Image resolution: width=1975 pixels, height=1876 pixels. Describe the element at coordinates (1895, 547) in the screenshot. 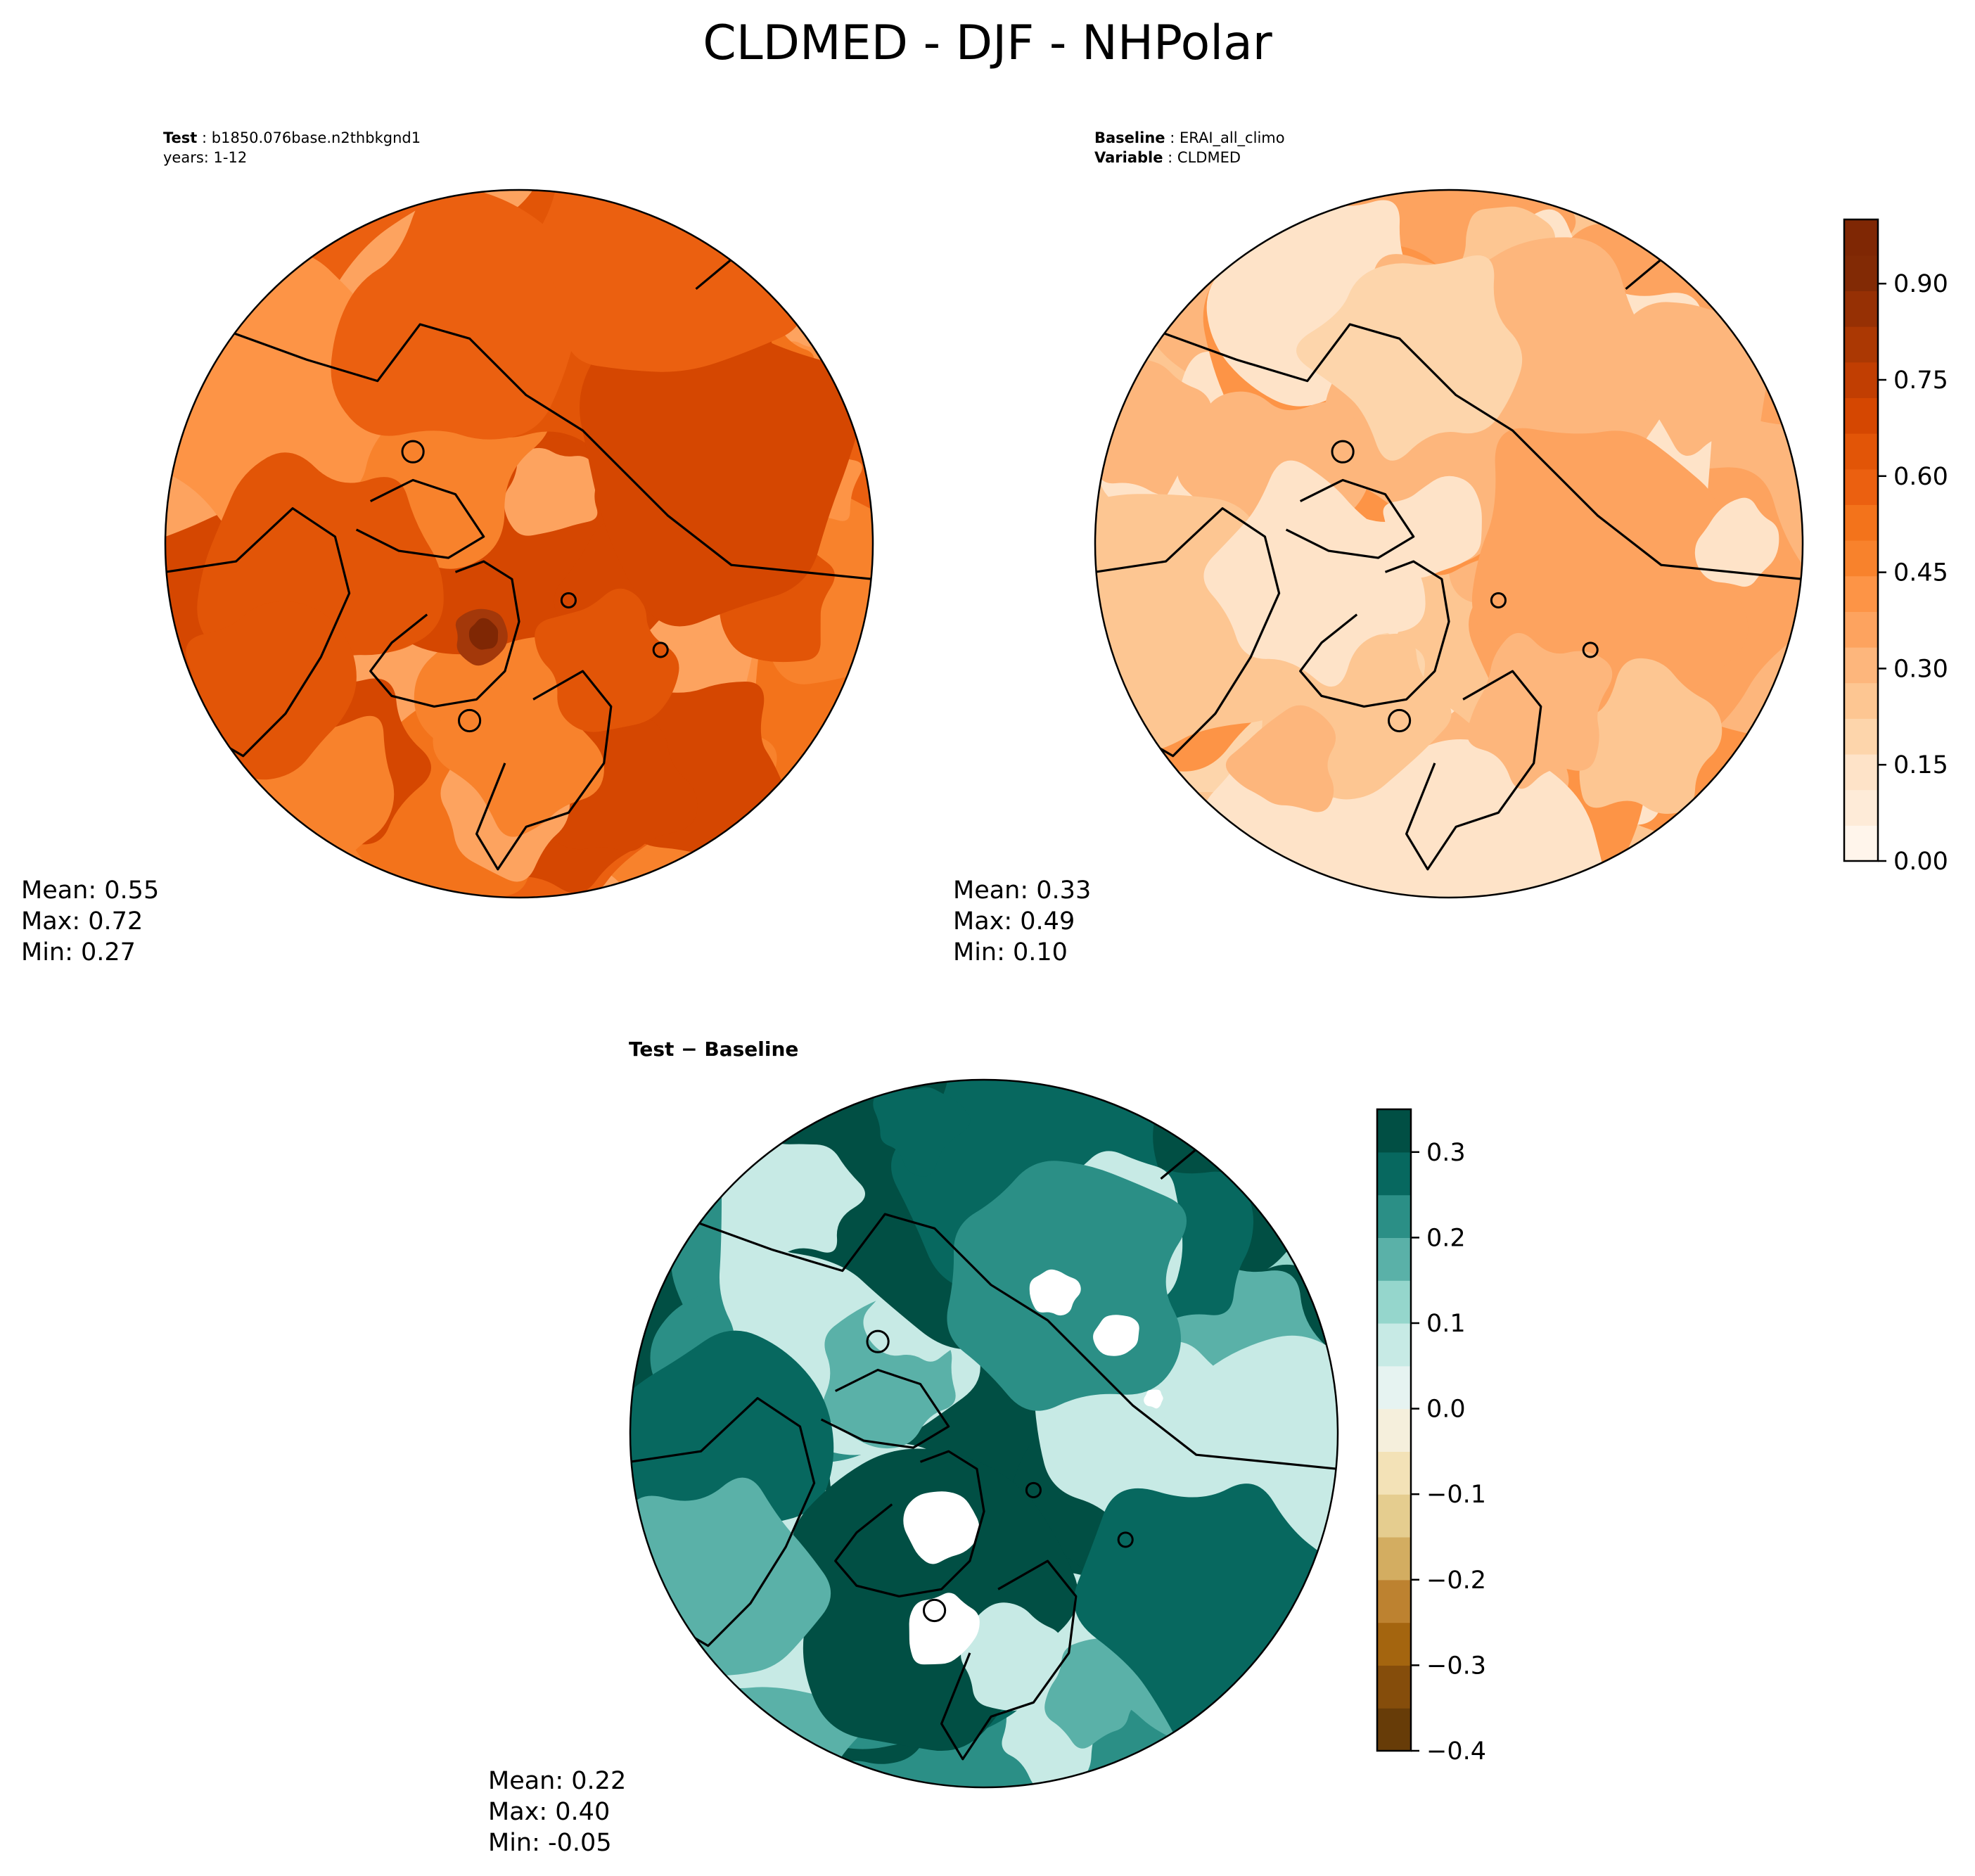

I see `main-colorbar: 0.00 0.15 0.30 0.45 0.60 0.75 0.90` at that location.